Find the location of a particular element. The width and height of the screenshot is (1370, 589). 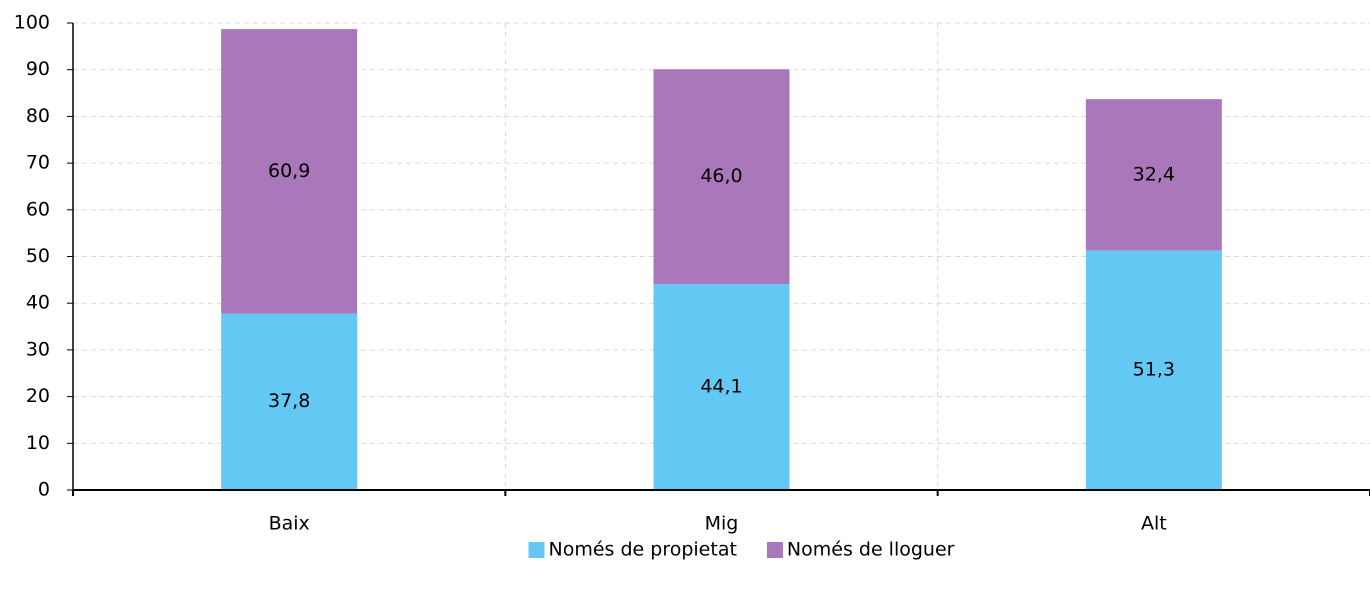

x-tick-label: Alt is located at coordinates (1154, 524).